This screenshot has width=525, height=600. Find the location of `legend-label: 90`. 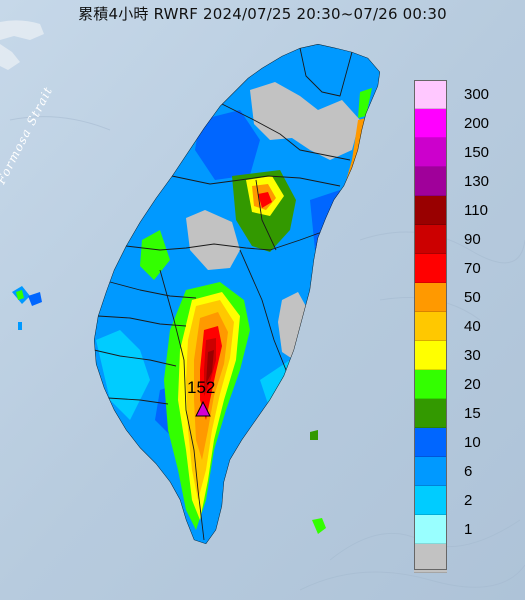

legend-label: 90 is located at coordinates (472, 239).